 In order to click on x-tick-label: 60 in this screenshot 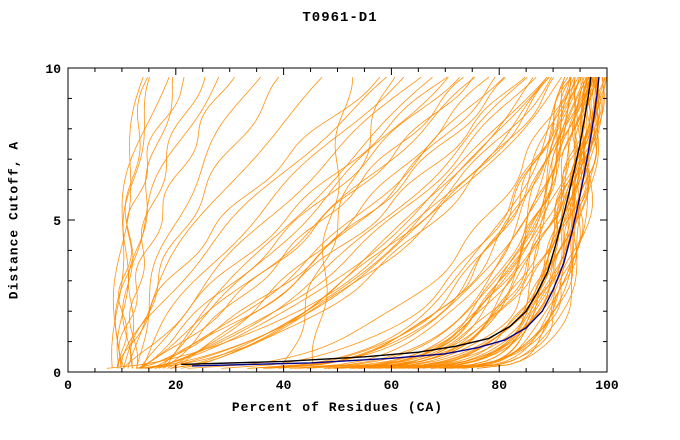, I will do `click(392, 385)`.